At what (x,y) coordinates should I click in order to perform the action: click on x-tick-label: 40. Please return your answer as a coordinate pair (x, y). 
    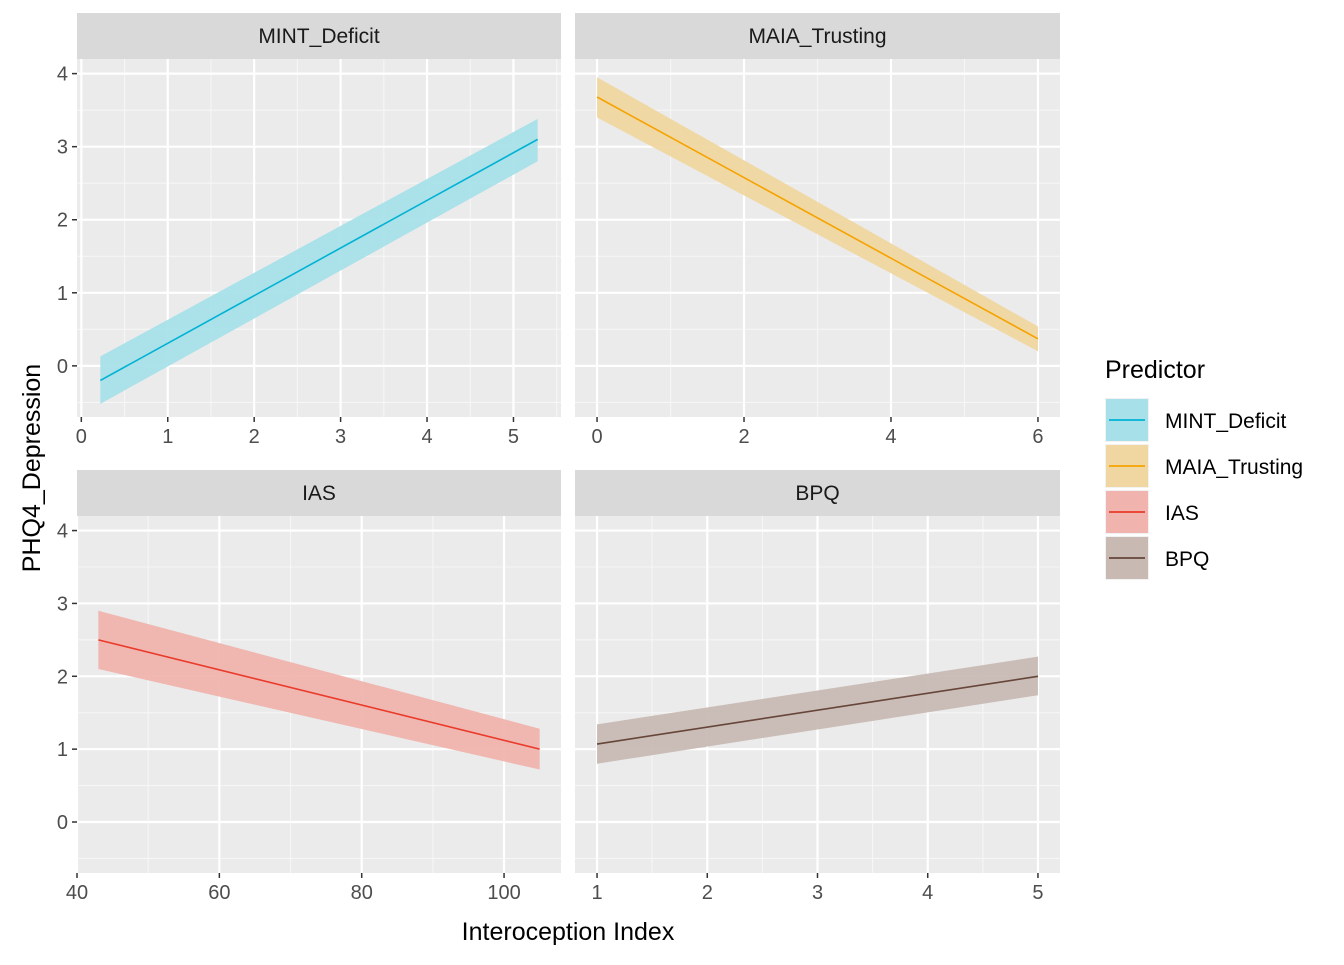
    Looking at the image, I should click on (77, 893).